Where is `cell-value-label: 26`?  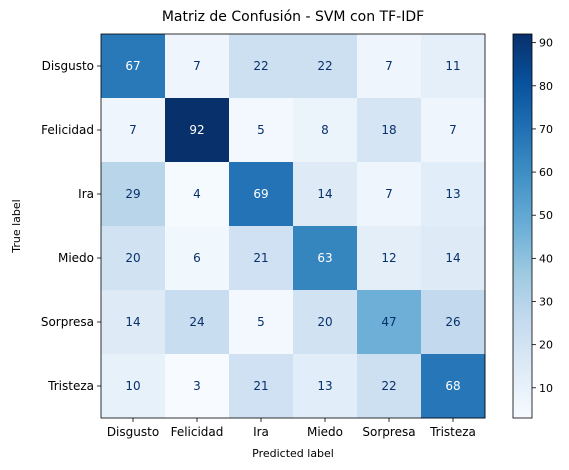
cell-value-label: 26 is located at coordinates (452, 322).